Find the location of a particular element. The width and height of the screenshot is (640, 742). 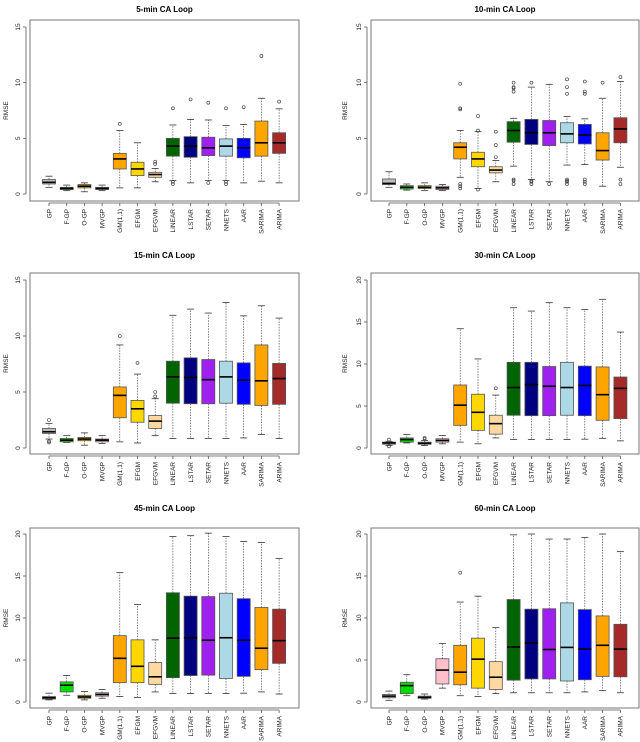

box-efgm is located at coordinates (478, 646).